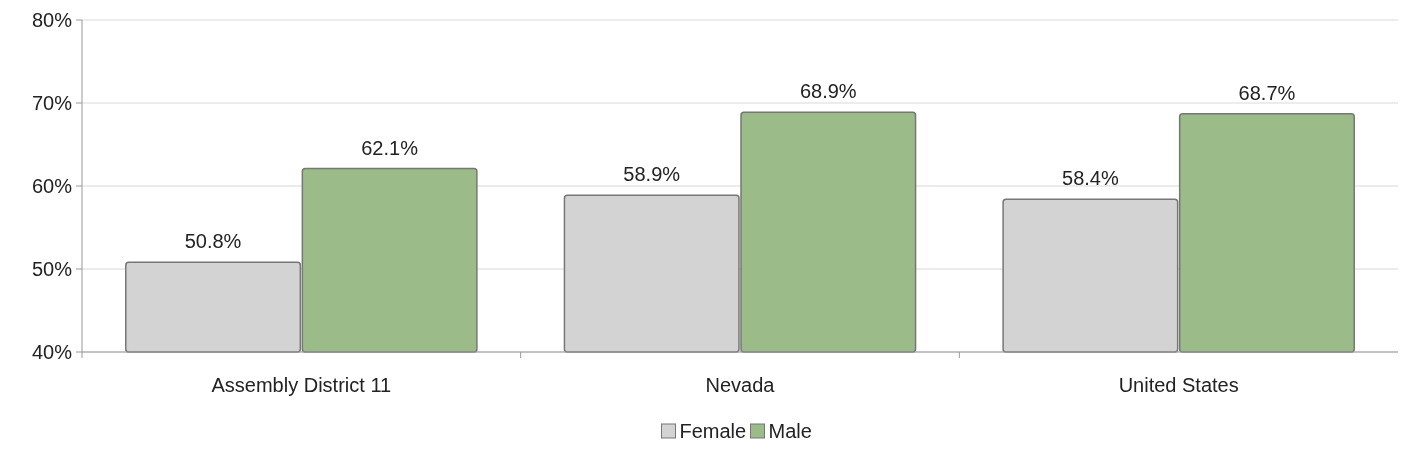 Image resolution: width=1403 pixels, height=453 pixels. Describe the element at coordinates (1090, 178) in the screenshot. I see `data-label: 58.4%` at that location.